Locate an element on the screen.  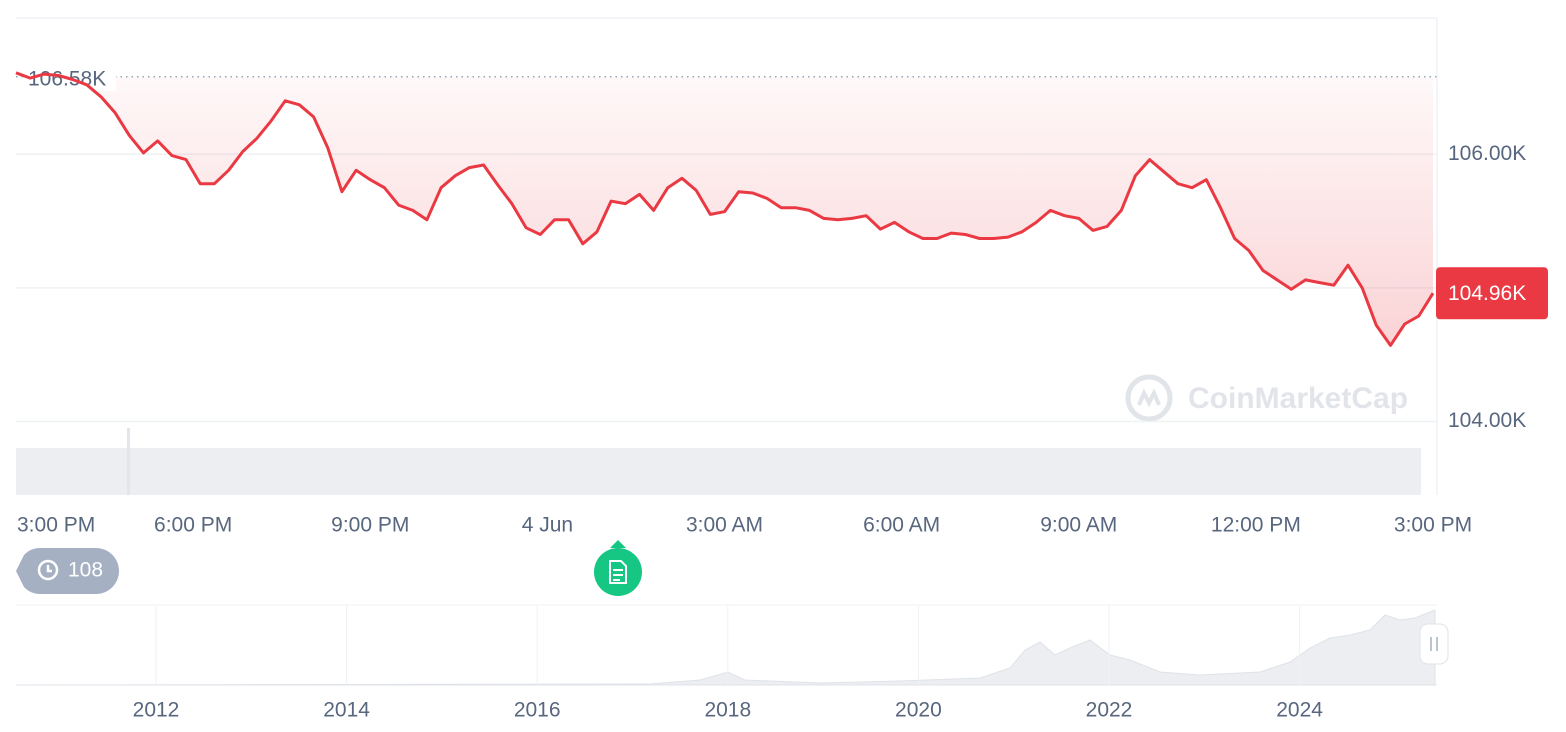
watermark-logo is located at coordinates (1149, 398).